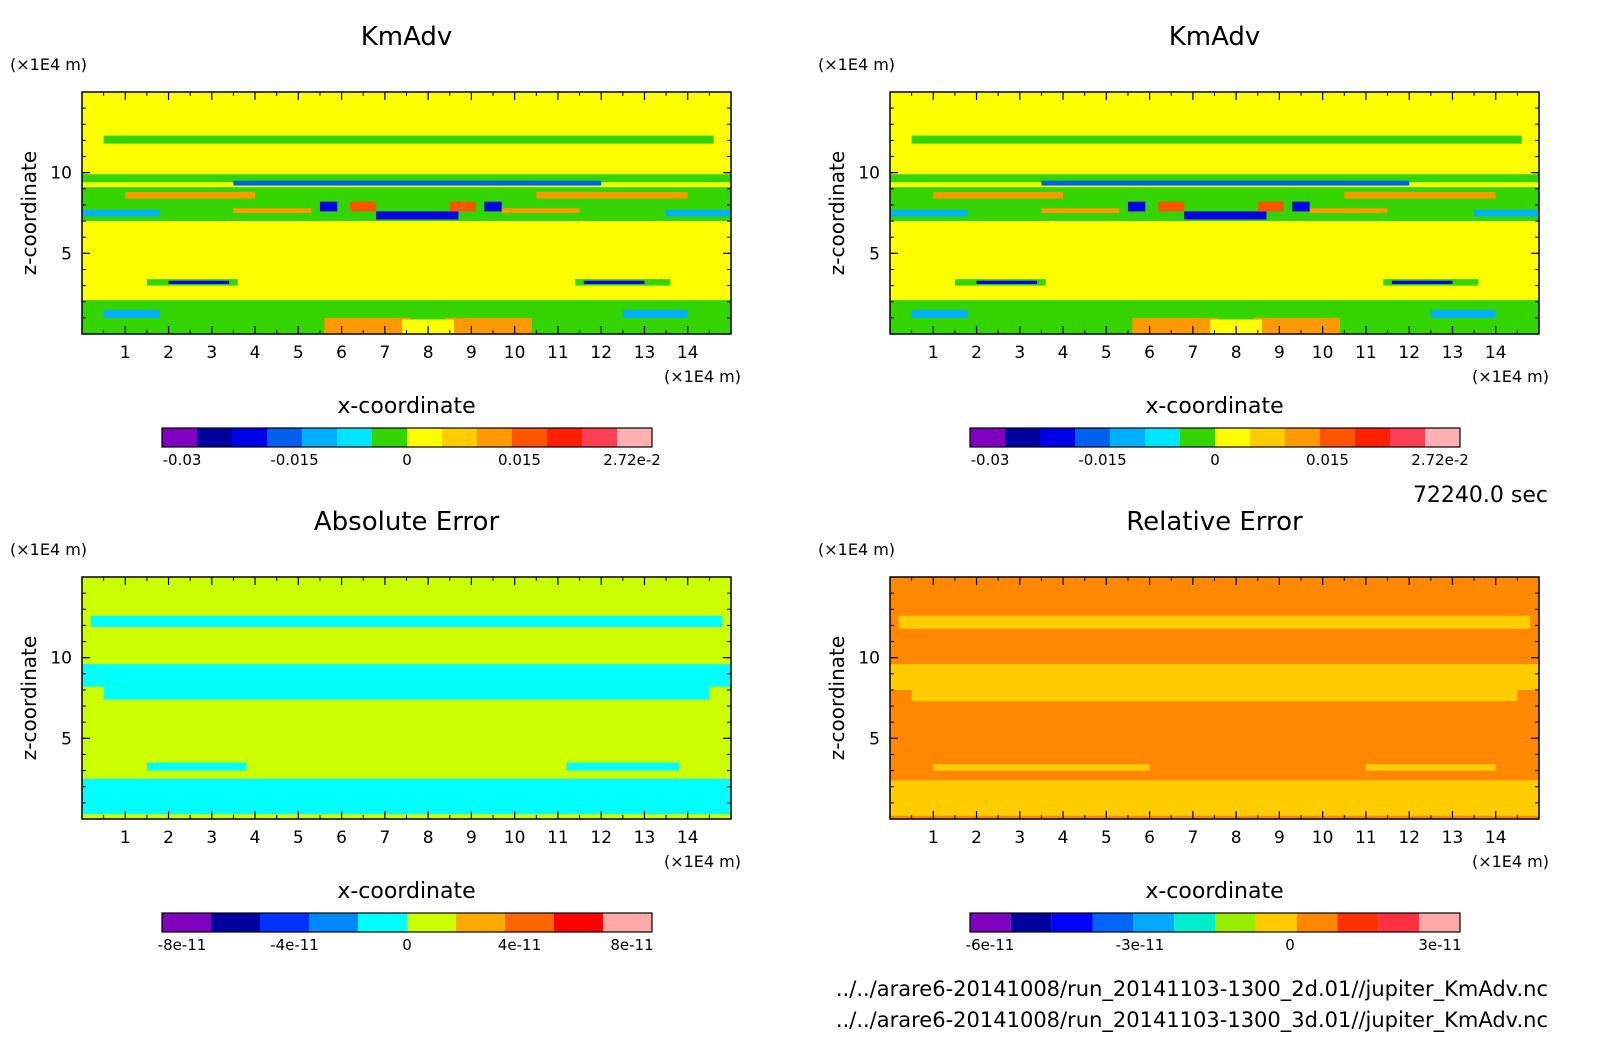  What do you see at coordinates (125, 353) in the screenshot?
I see `x-tick-label: 1` at bounding box center [125, 353].